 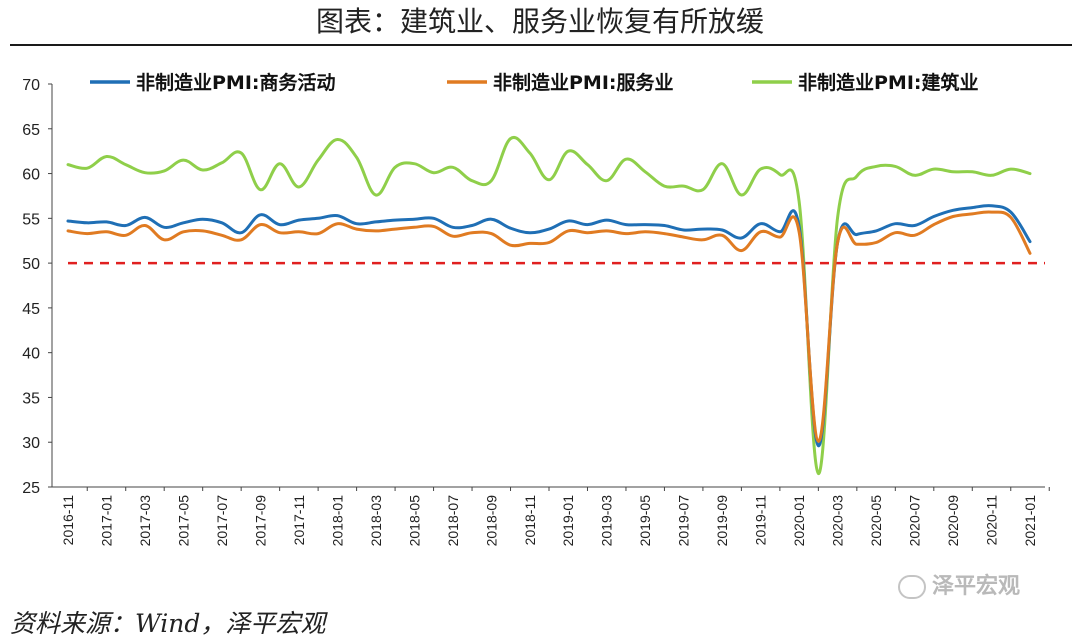 I want to click on x-tick-label: 2017-03, so click(x=145, y=521).